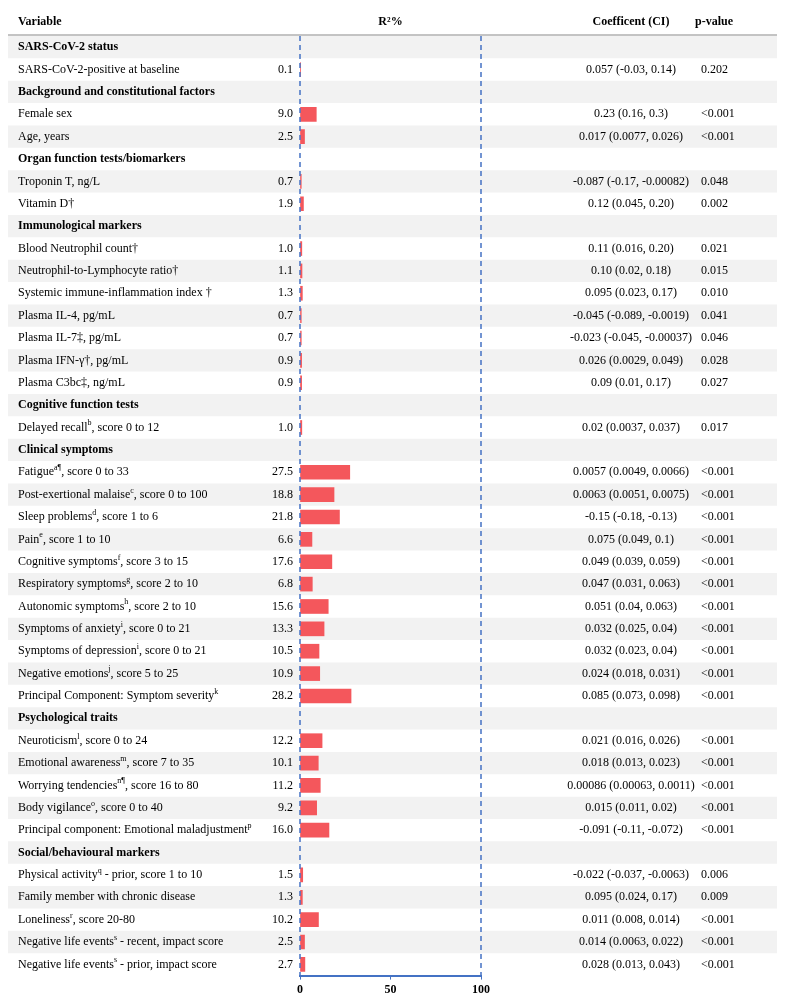 The height and width of the screenshot is (1008, 785). What do you see at coordinates (300, 988) in the screenshot?
I see `x-tick-label: 0` at bounding box center [300, 988].